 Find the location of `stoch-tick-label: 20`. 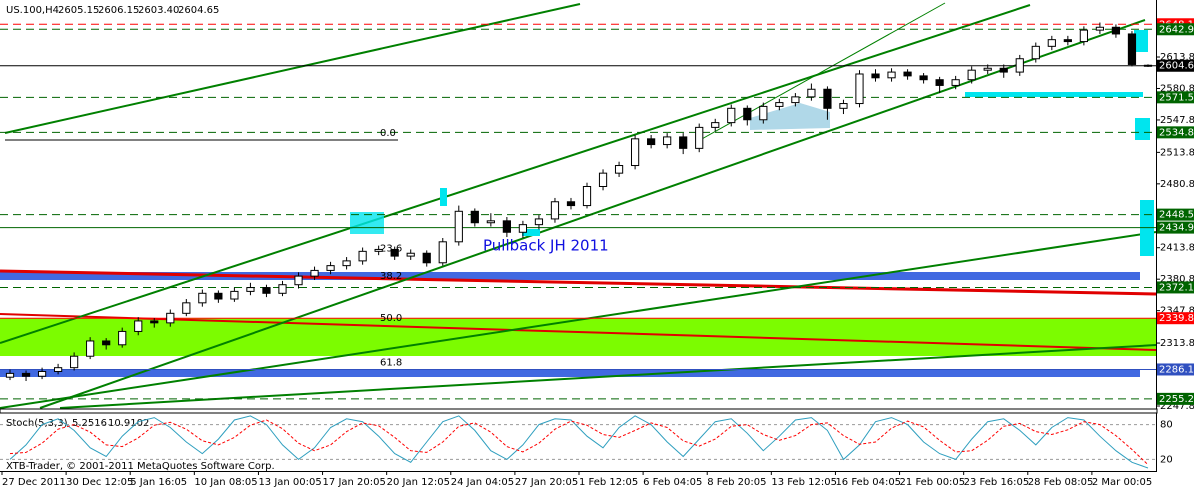

stoch-tick-label: 20 is located at coordinates (1166, 459).